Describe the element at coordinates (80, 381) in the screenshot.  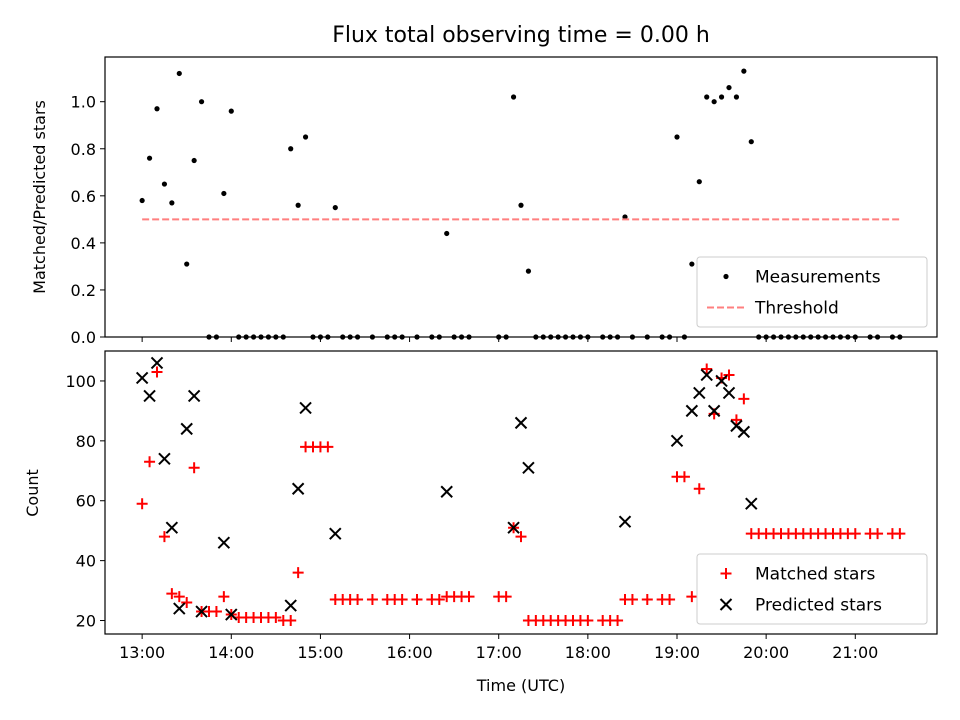
I see `y-tick-label: 100` at that location.